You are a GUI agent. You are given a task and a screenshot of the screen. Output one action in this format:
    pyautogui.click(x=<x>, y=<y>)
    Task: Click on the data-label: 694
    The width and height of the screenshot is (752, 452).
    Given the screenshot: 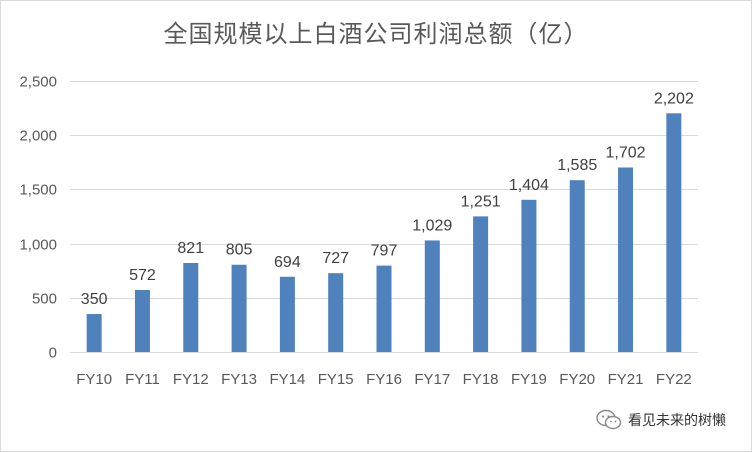 What is the action you would take?
    pyautogui.click(x=287, y=262)
    